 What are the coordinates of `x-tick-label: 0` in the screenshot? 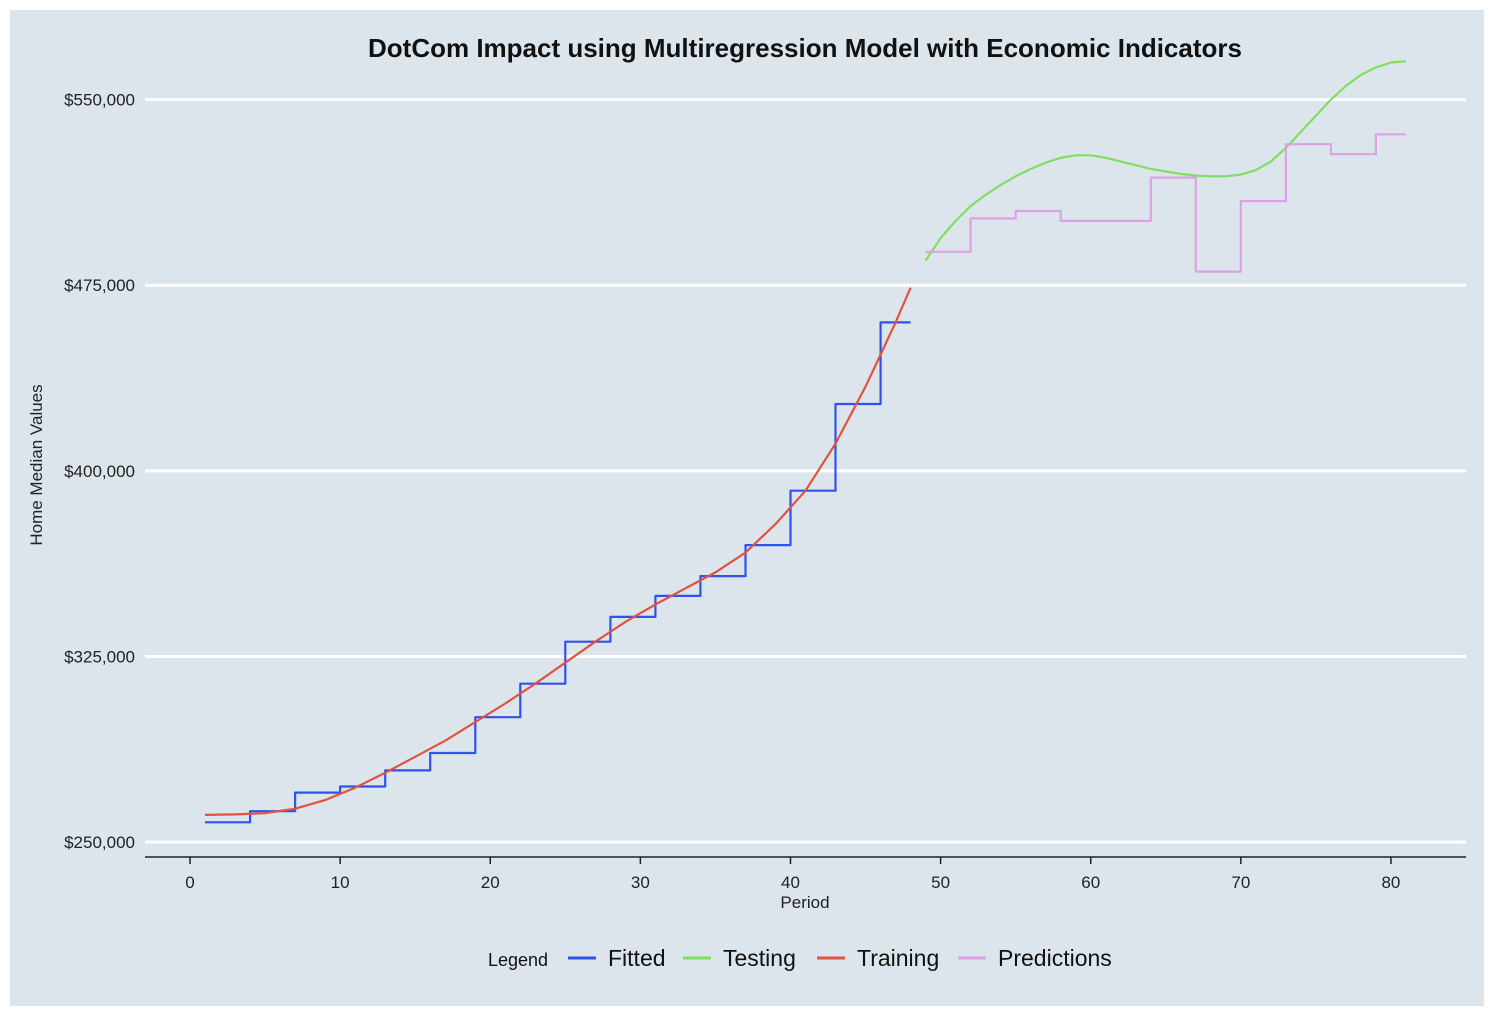 It's located at (189, 882).